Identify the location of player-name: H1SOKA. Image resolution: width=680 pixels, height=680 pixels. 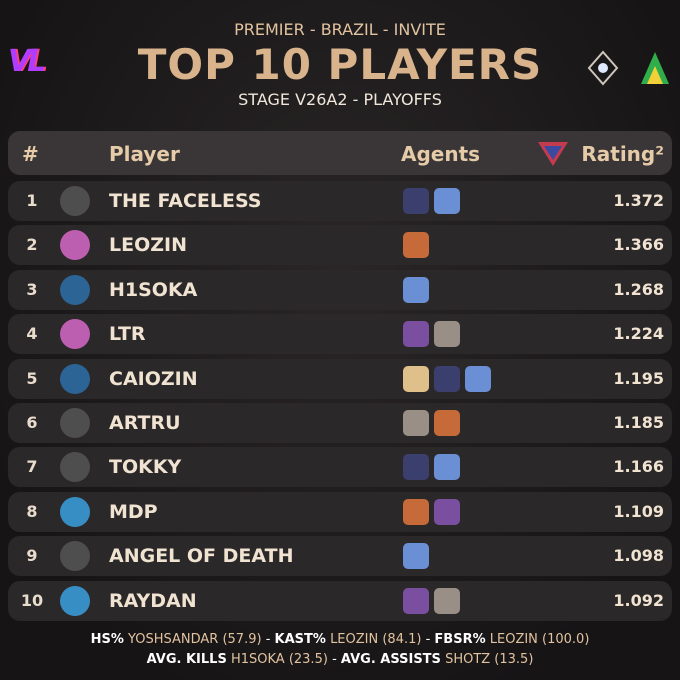
(153, 289).